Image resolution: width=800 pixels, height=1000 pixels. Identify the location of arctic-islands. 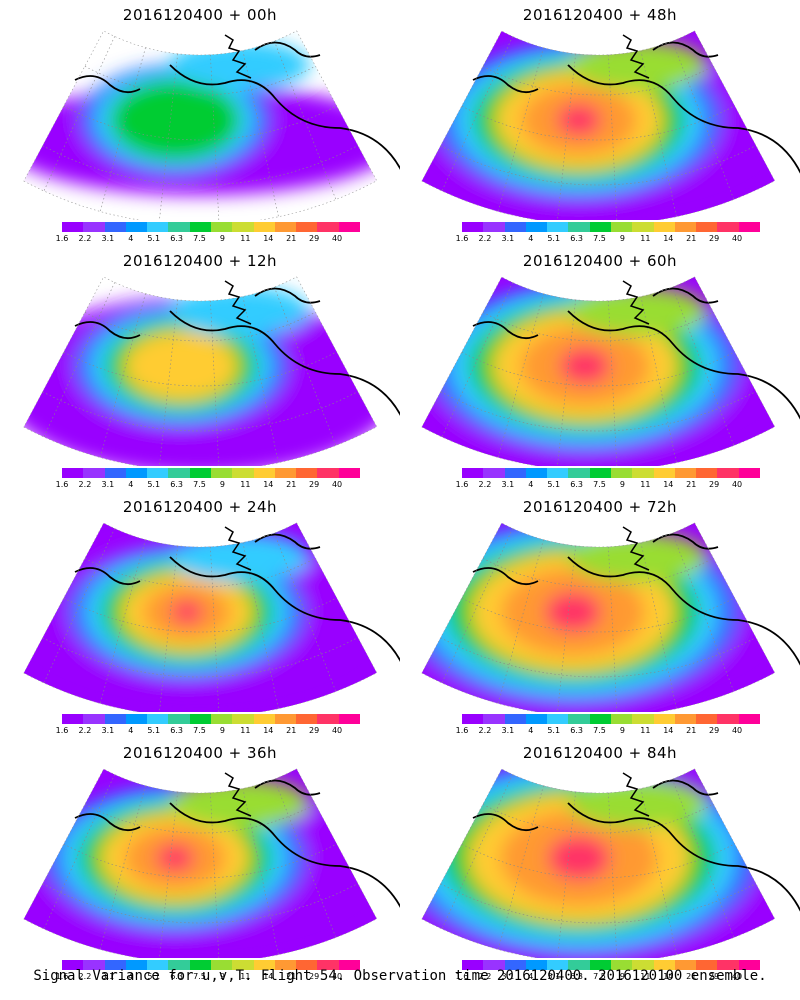
(636, 56).